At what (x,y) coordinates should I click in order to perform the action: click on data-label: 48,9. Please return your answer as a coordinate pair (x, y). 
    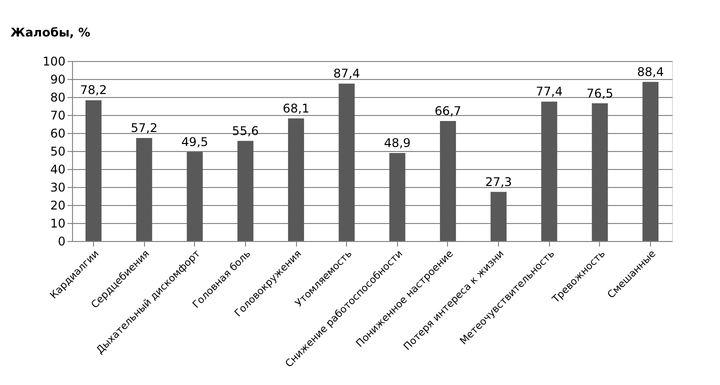
    Looking at the image, I should click on (397, 143).